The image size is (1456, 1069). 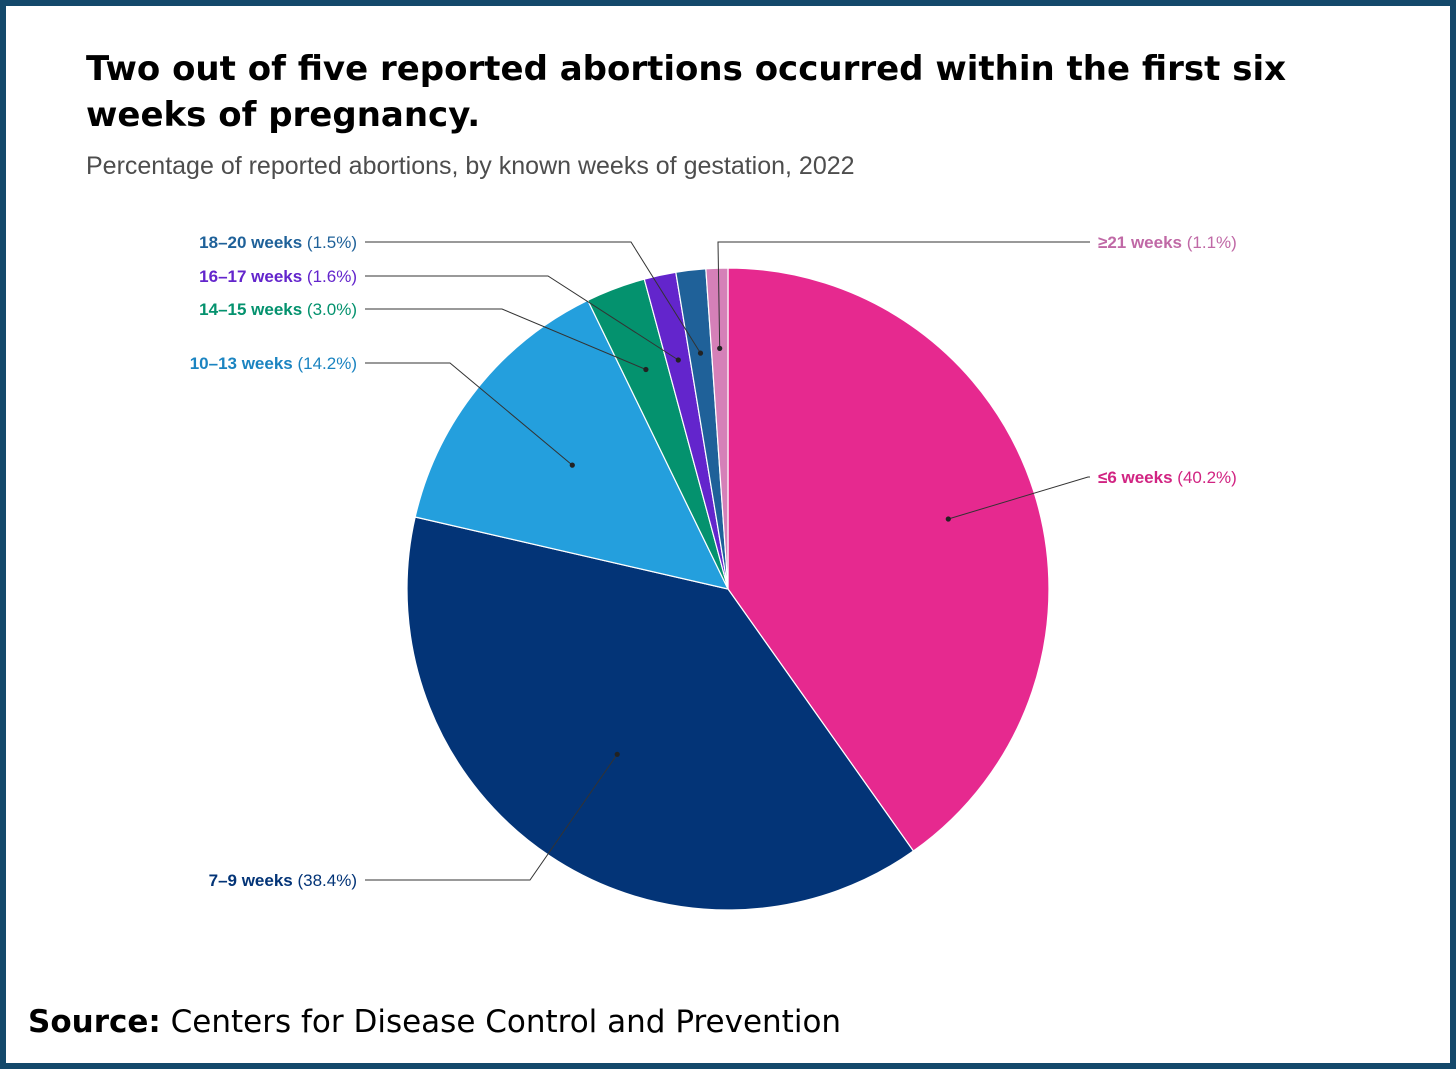 What do you see at coordinates (1209, 242) in the screenshot?
I see `slice-label-value: (1.1%)` at bounding box center [1209, 242].